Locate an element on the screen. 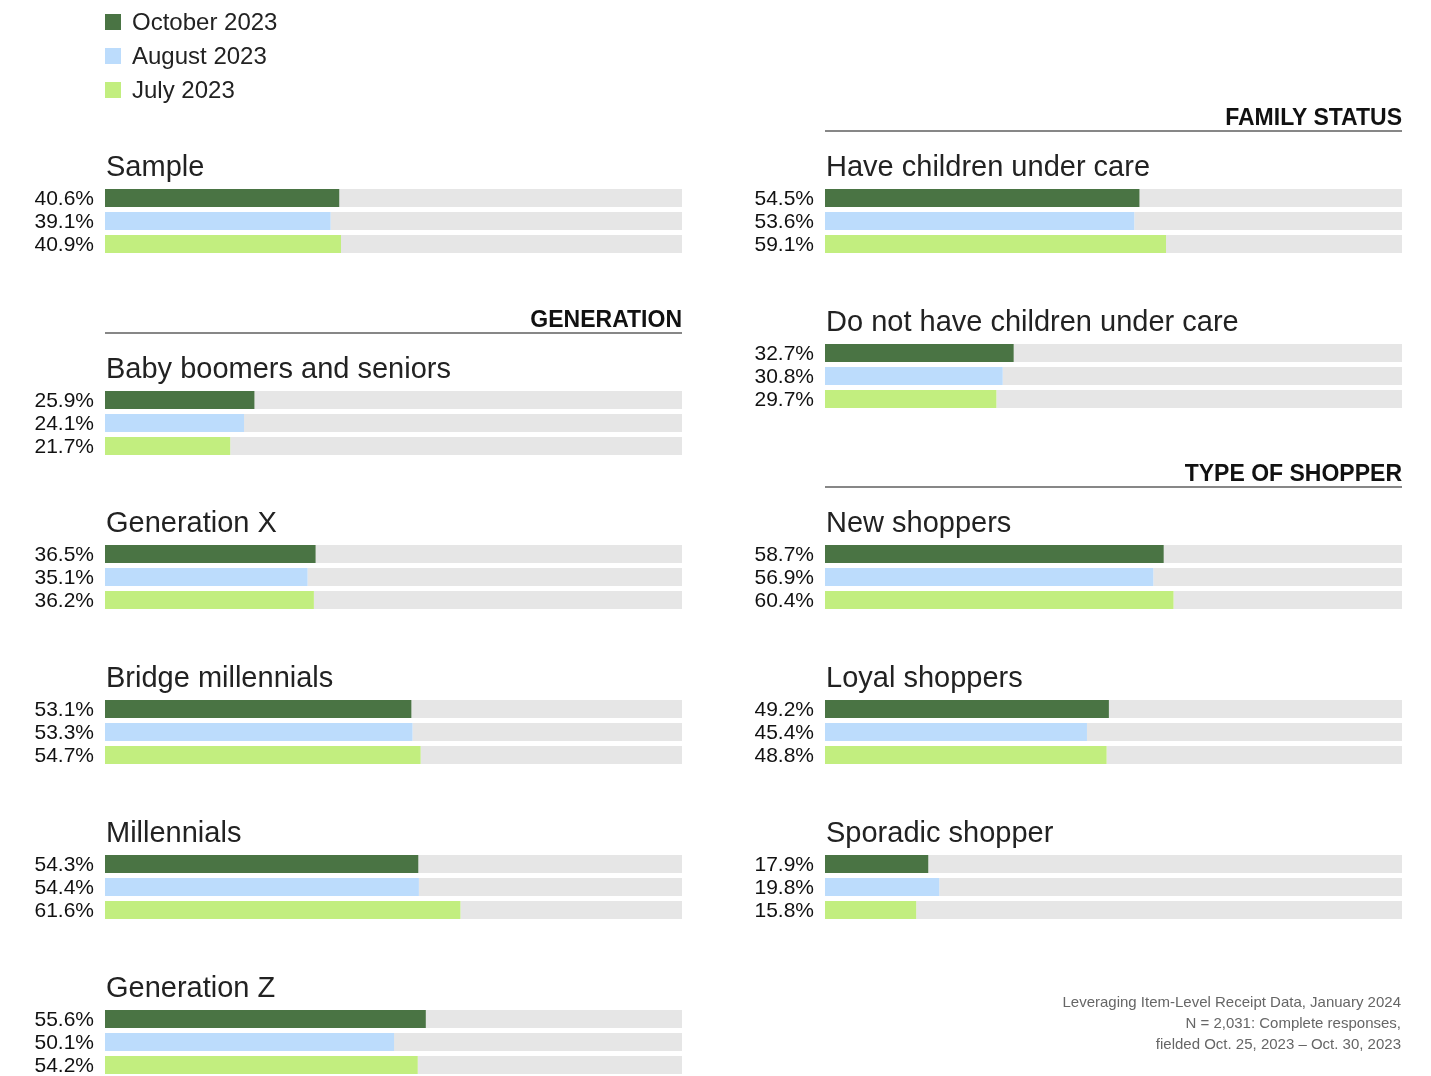 This screenshot has height=1076, width=1431. chart-title: Do not have children under care is located at coordinates (1032, 321).